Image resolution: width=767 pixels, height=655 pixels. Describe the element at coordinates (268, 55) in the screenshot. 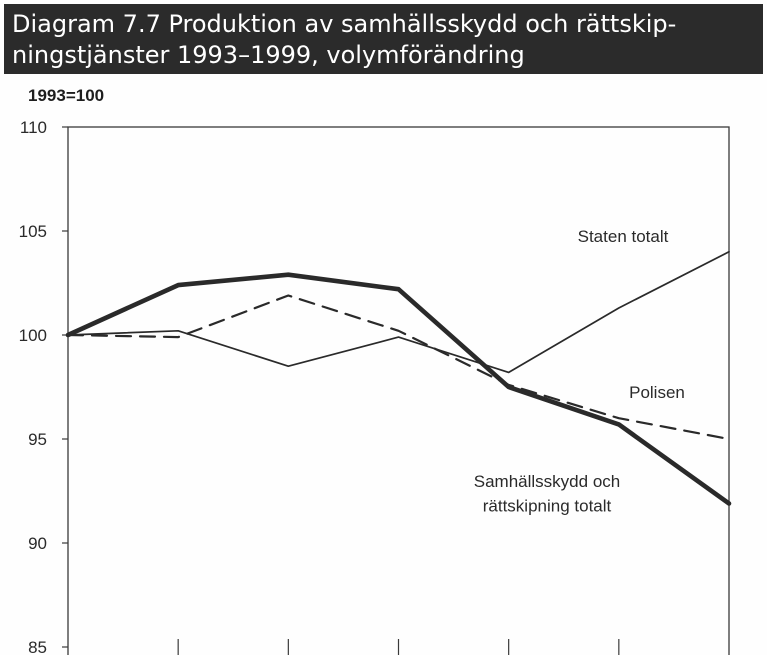

I see `title-line-2: ningstjänster 1993–1999, volymförändring` at that location.